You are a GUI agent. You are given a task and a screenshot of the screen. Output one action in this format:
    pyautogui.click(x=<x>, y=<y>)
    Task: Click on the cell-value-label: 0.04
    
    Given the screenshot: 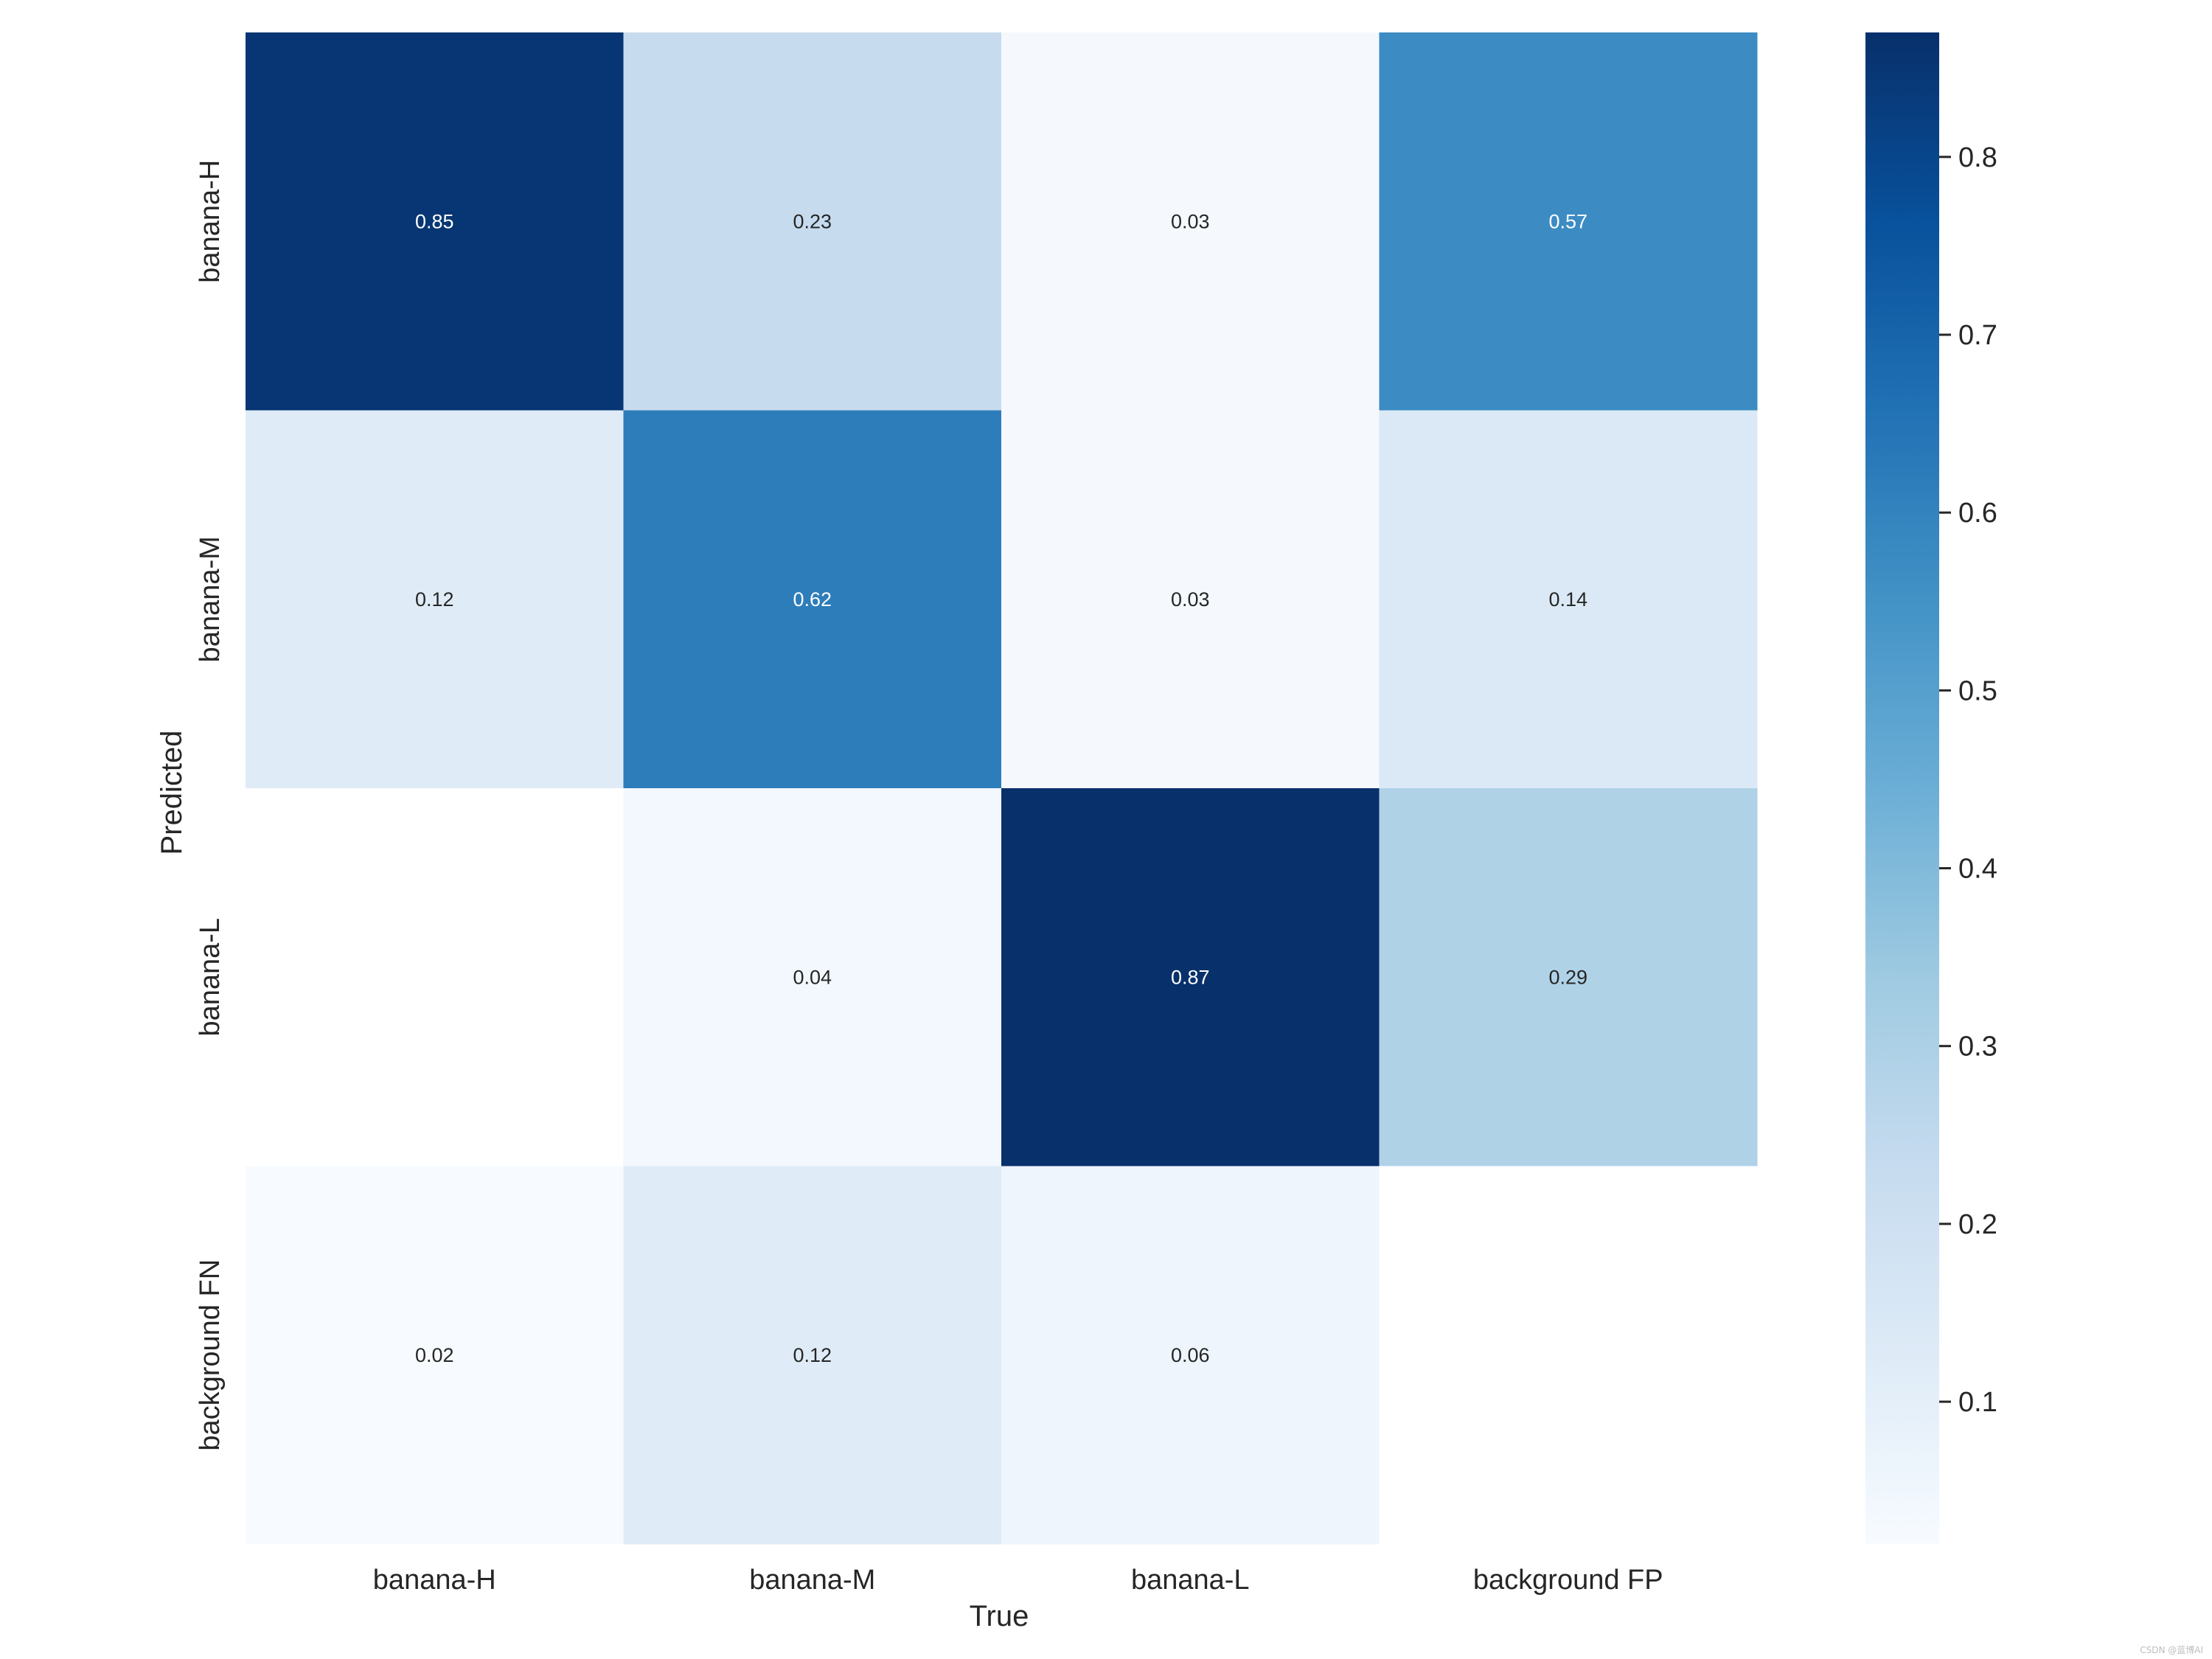 What is the action you would take?
    pyautogui.click(x=812, y=977)
    